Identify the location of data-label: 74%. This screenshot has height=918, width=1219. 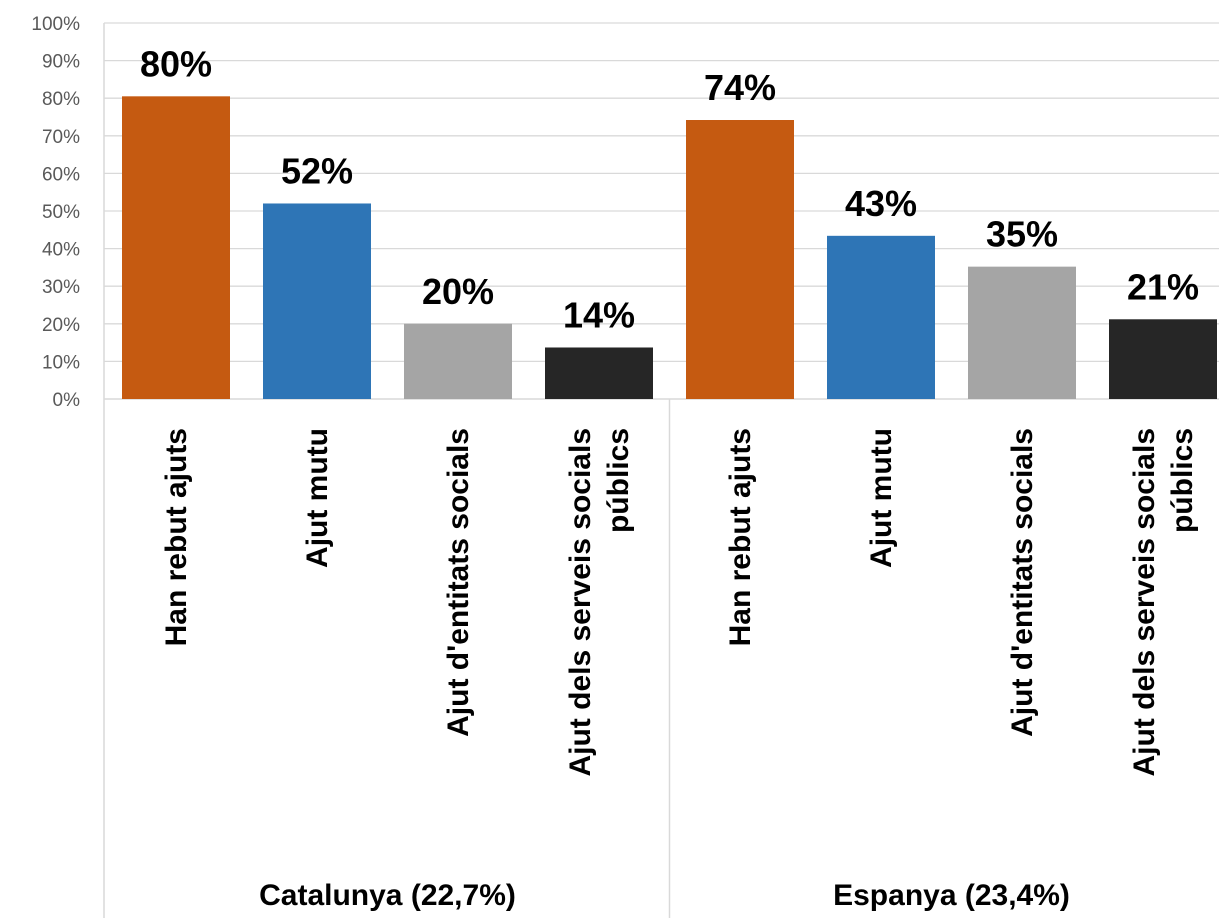
(740, 87).